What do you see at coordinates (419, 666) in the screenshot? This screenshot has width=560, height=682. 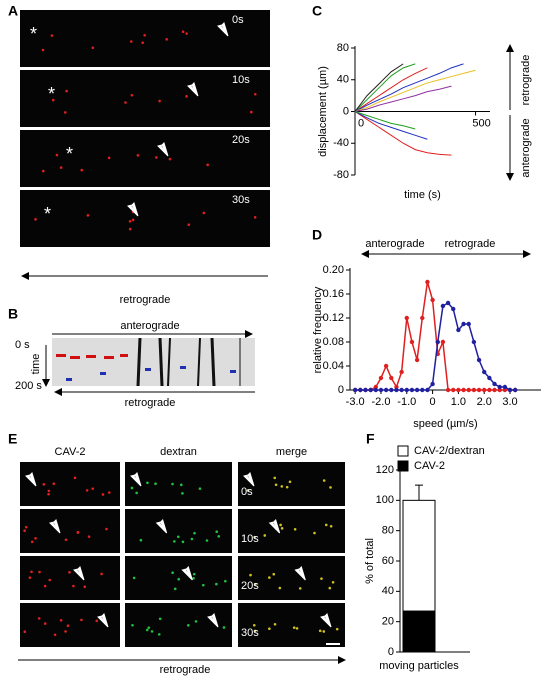 I see `x-tick-label: moving particles` at bounding box center [419, 666].